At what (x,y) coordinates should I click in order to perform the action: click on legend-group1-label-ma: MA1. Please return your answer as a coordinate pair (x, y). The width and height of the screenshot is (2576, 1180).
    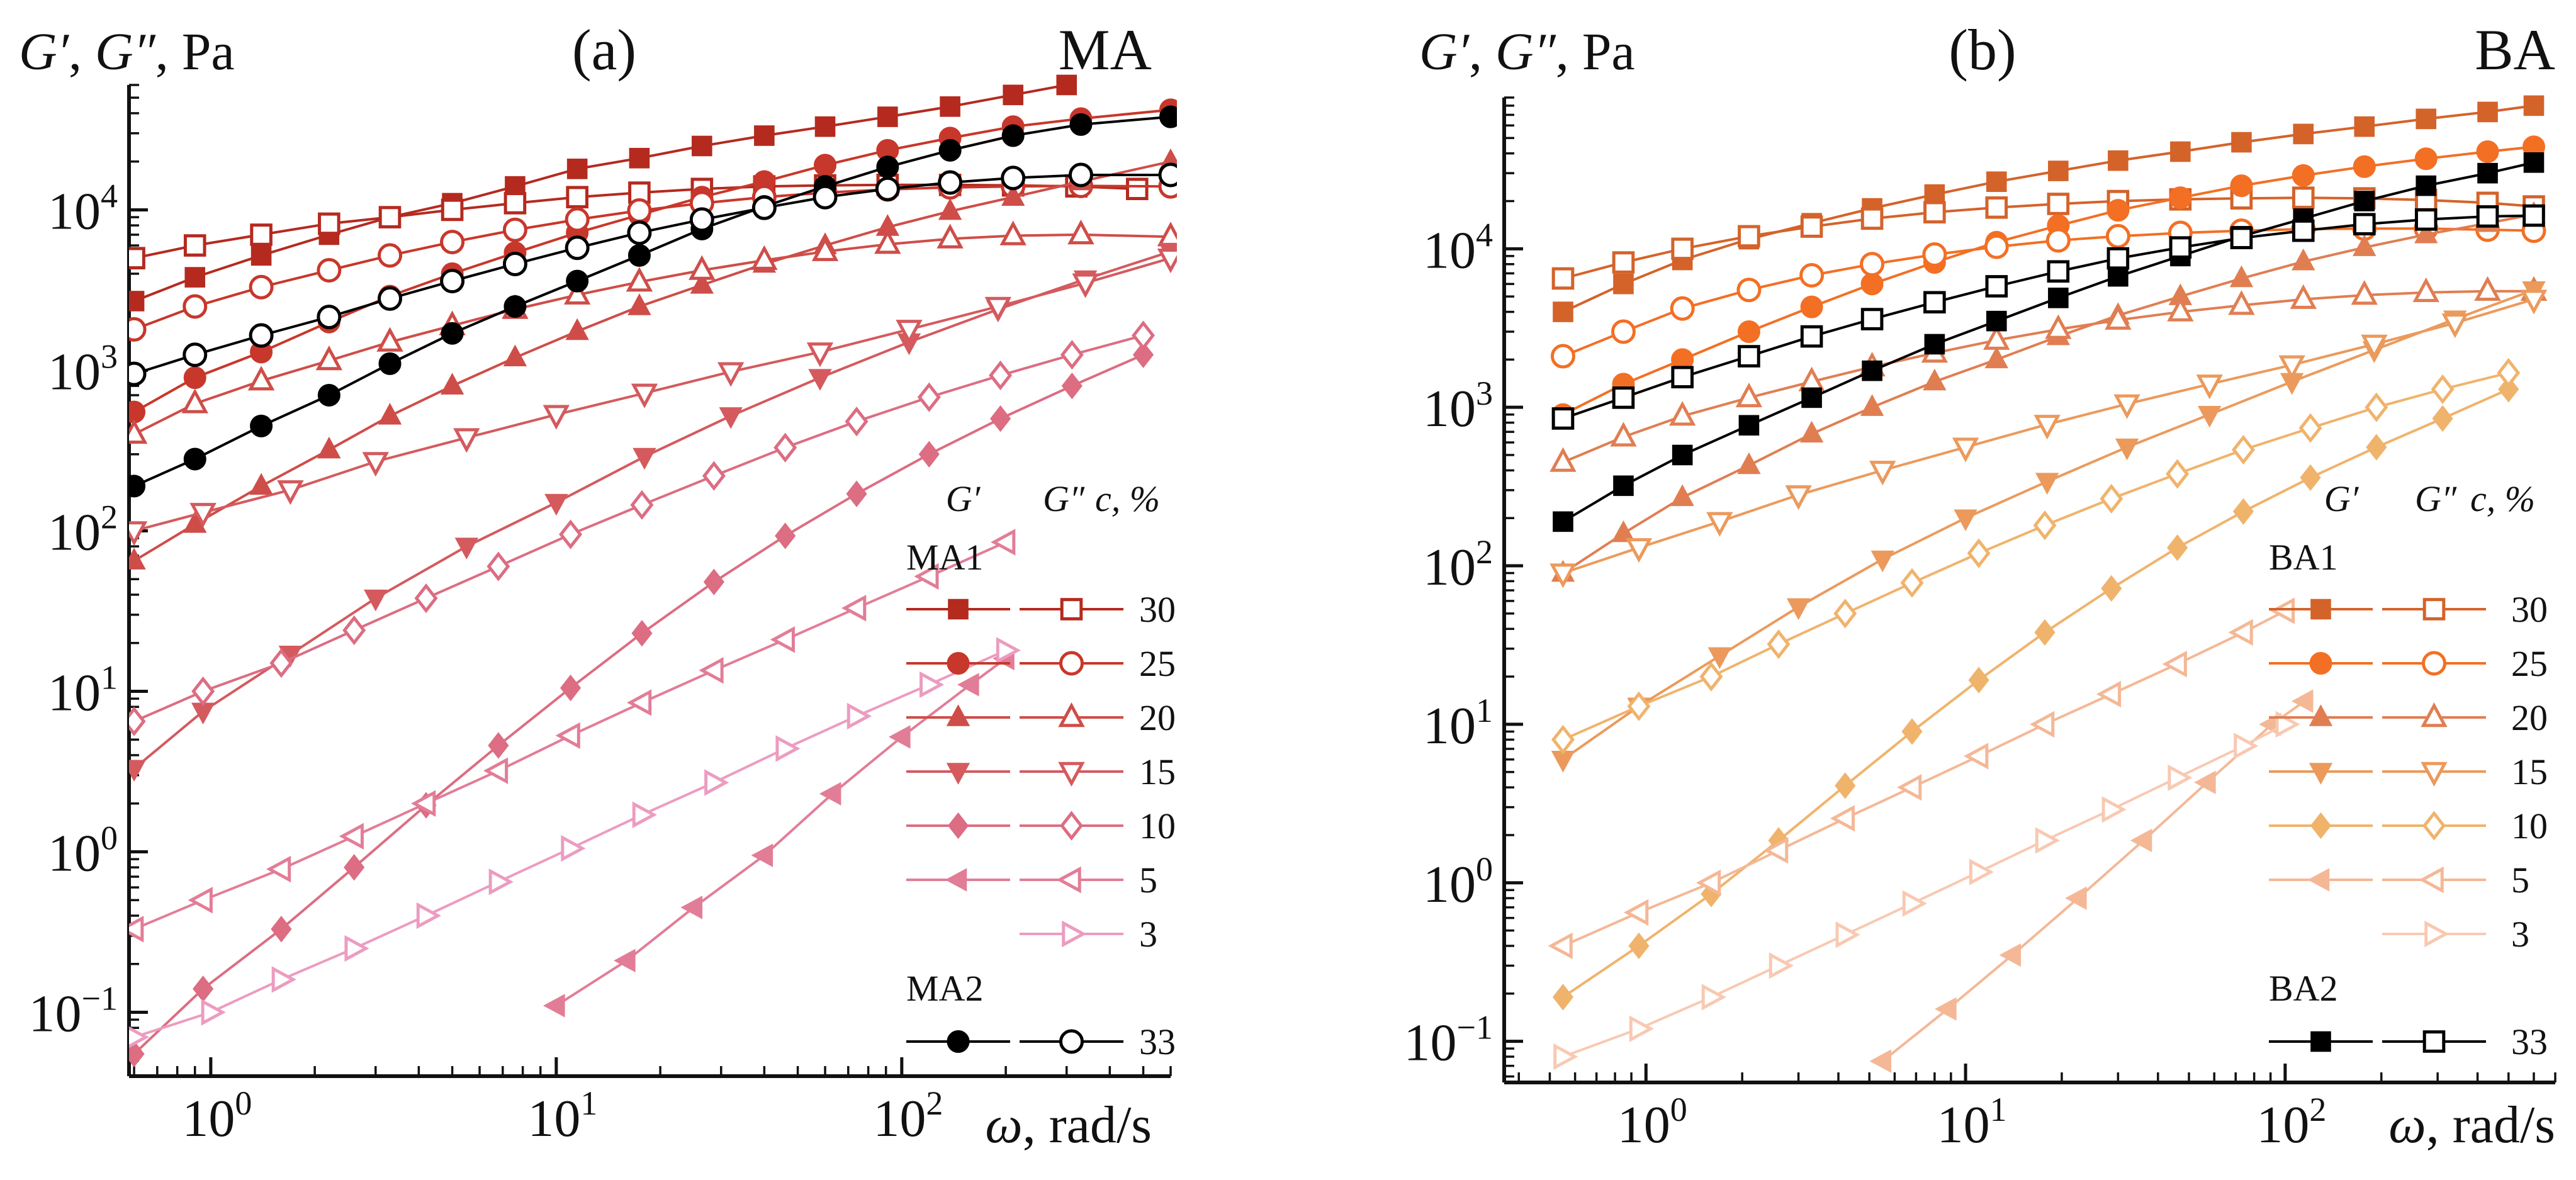
    Looking at the image, I should click on (944, 557).